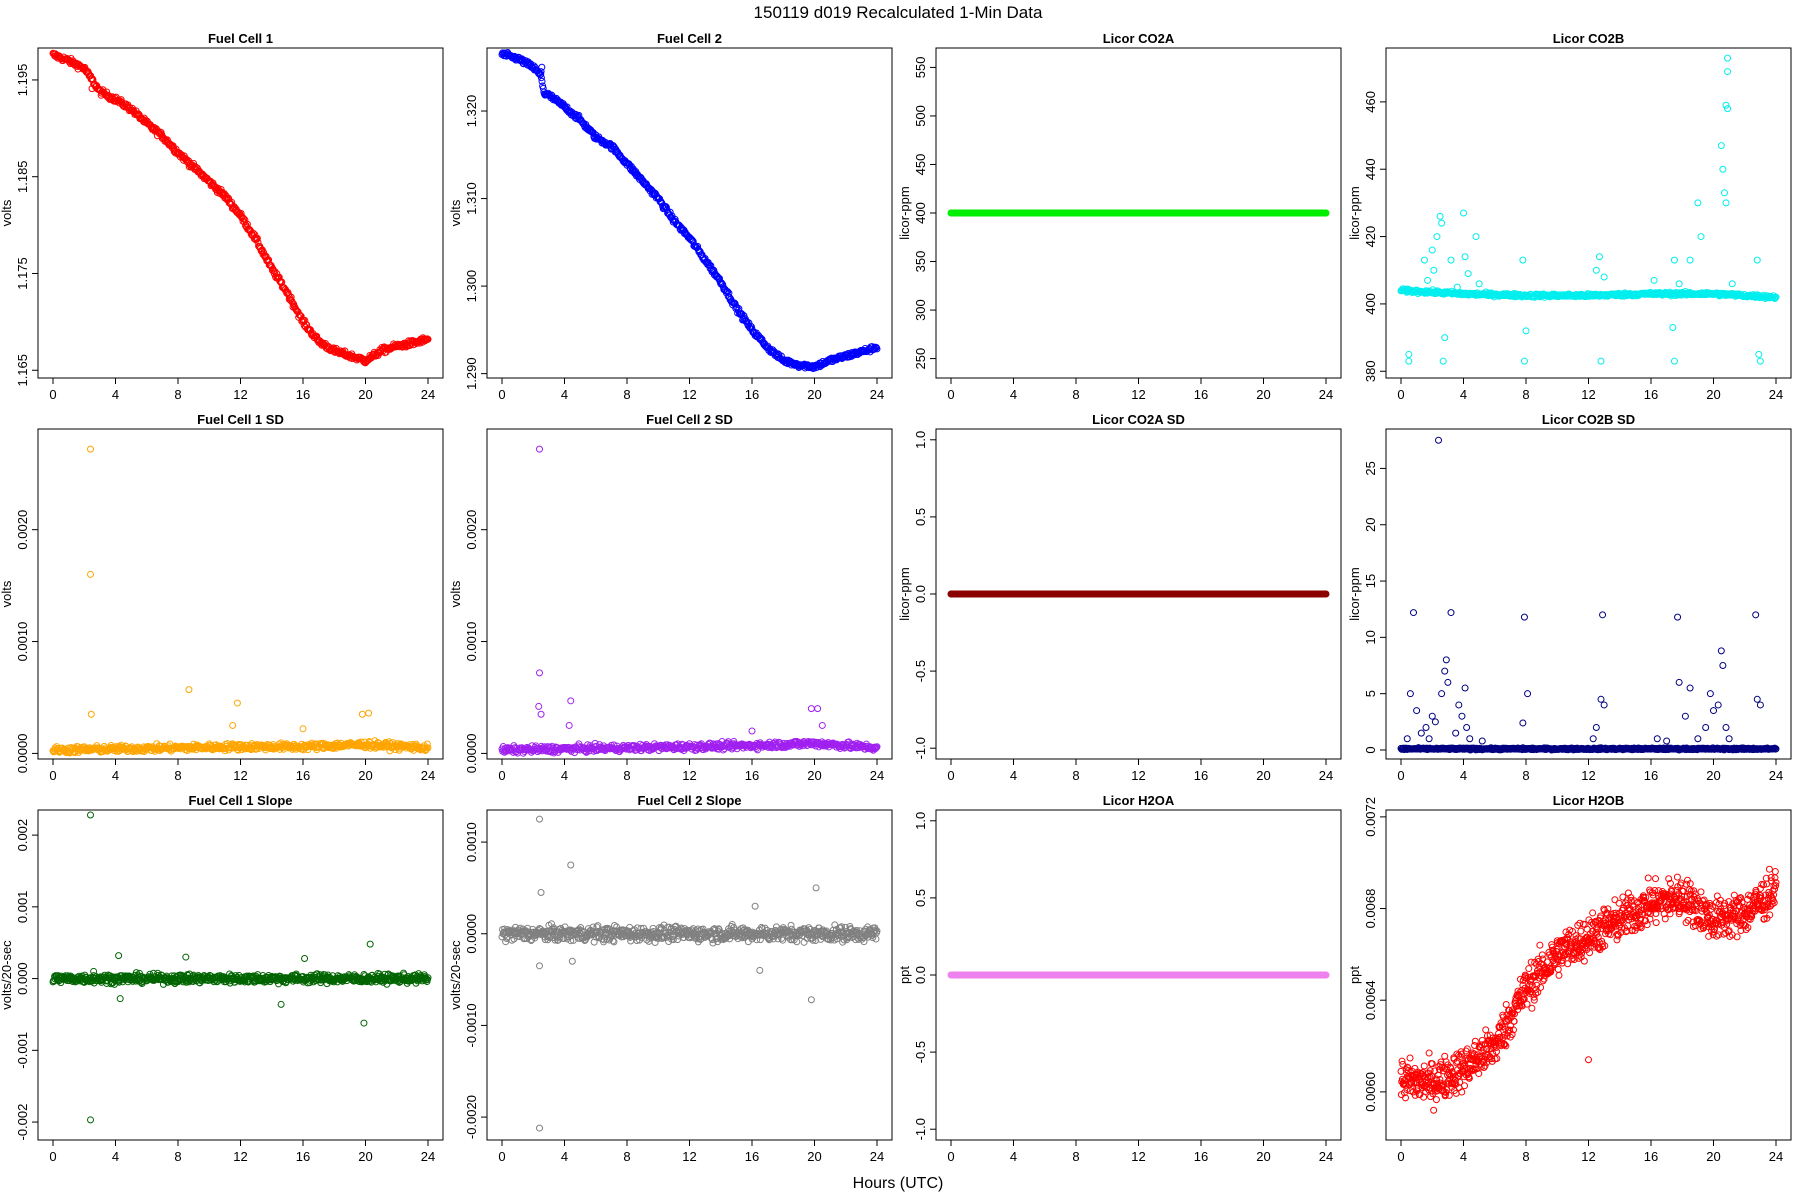 Image resolution: width=1800 pixels, height=1200 pixels. What do you see at coordinates (904, 593) in the screenshot?
I see `y-axis-label: licor-ppm` at bounding box center [904, 593].